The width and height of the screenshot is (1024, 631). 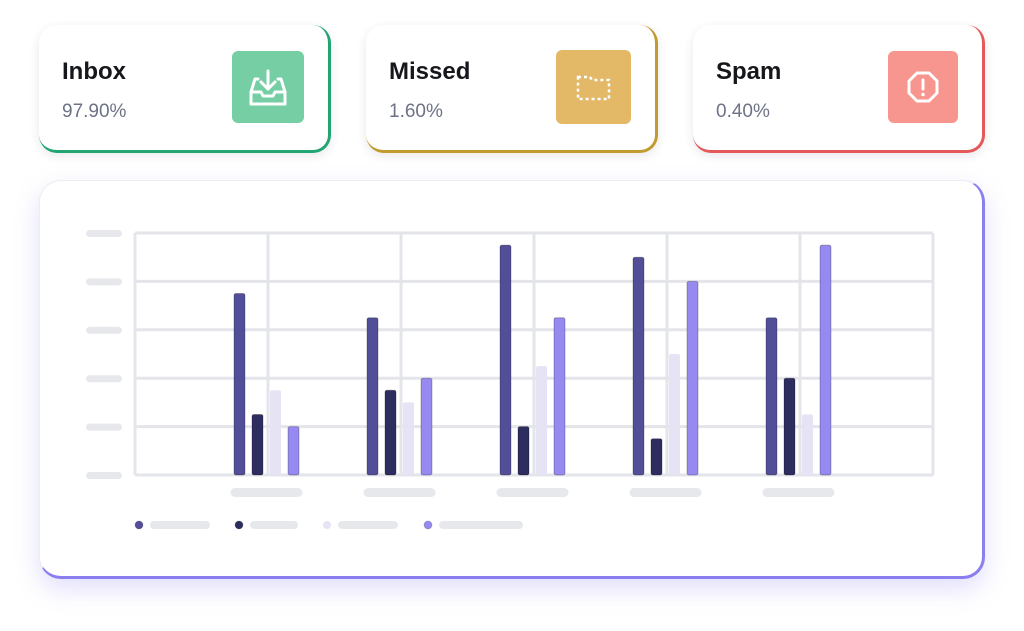 I want to click on inbox-title: Inbox, so click(x=94, y=71).